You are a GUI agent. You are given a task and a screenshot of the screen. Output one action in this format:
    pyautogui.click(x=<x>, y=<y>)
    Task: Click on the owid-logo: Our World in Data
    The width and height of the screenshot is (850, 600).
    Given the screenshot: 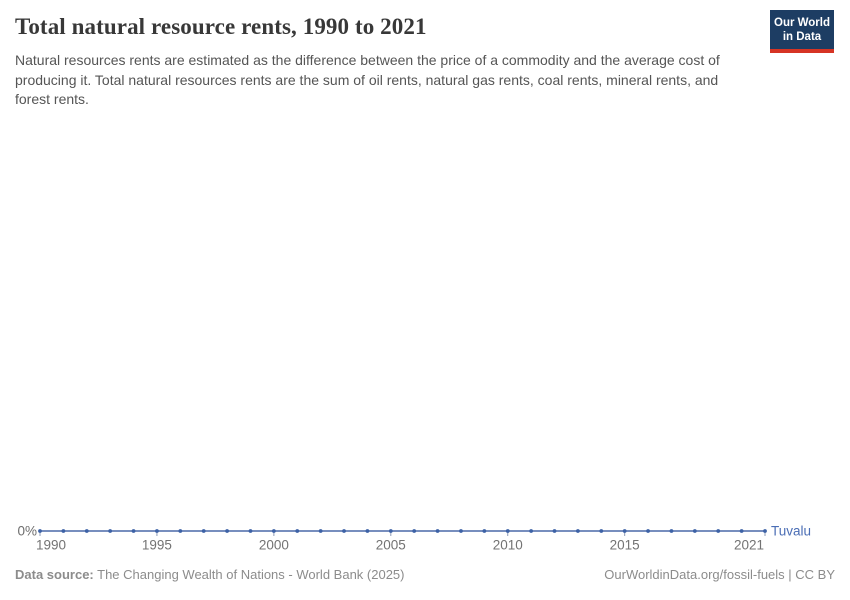 What is the action you would take?
    pyautogui.click(x=802, y=31)
    